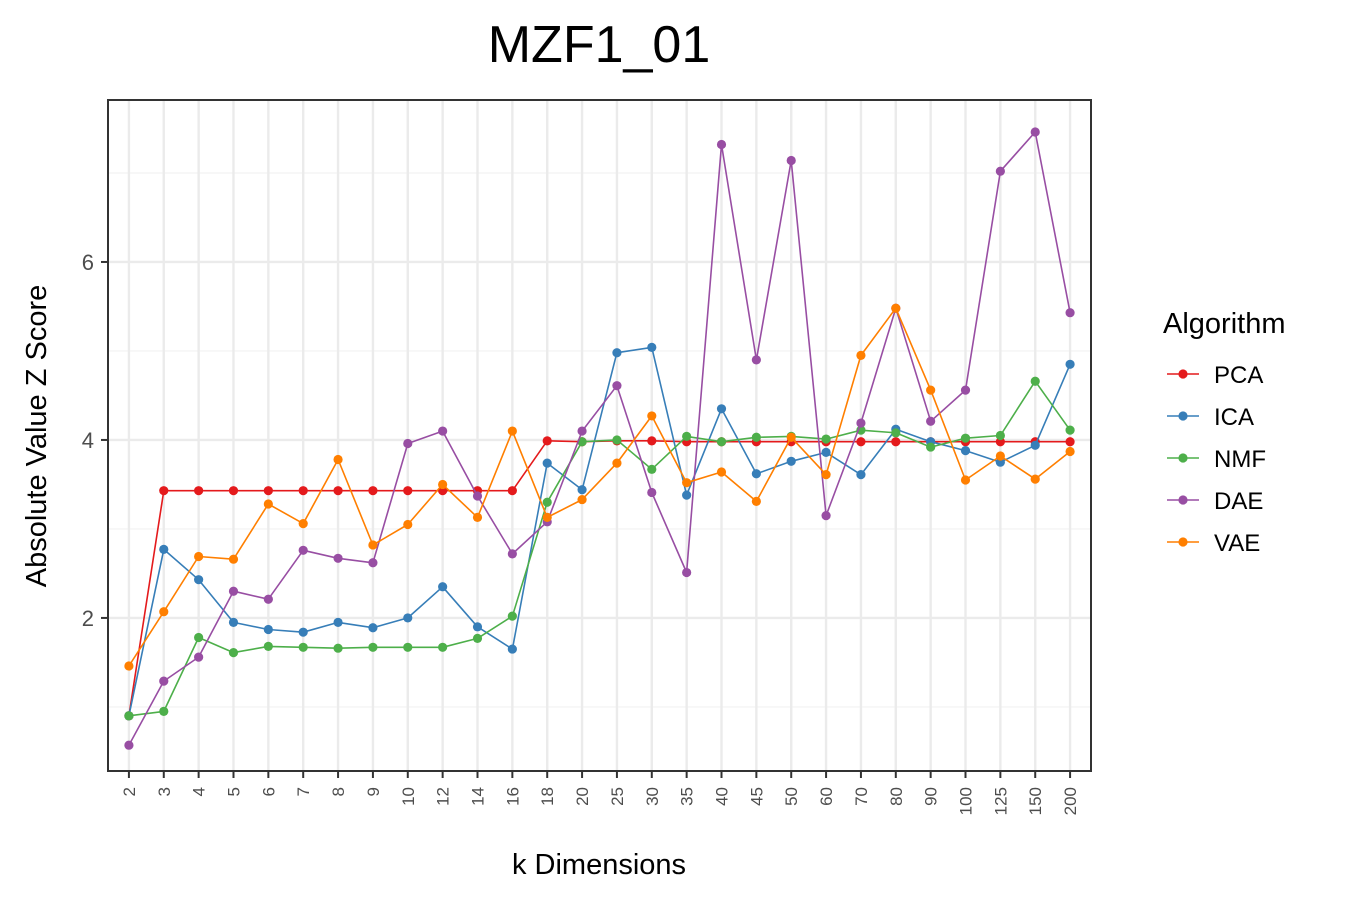 The height and width of the screenshot is (900, 1350). Describe the element at coordinates (129, 791) in the screenshot. I see `x-tick-label: 2` at that location.